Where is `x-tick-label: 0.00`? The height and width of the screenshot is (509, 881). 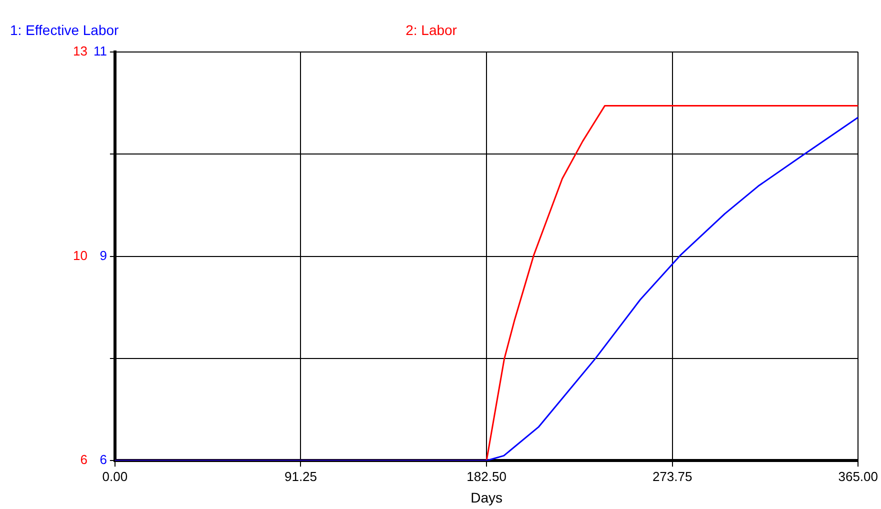
x-tick-label: 0.00 is located at coordinates (115, 476).